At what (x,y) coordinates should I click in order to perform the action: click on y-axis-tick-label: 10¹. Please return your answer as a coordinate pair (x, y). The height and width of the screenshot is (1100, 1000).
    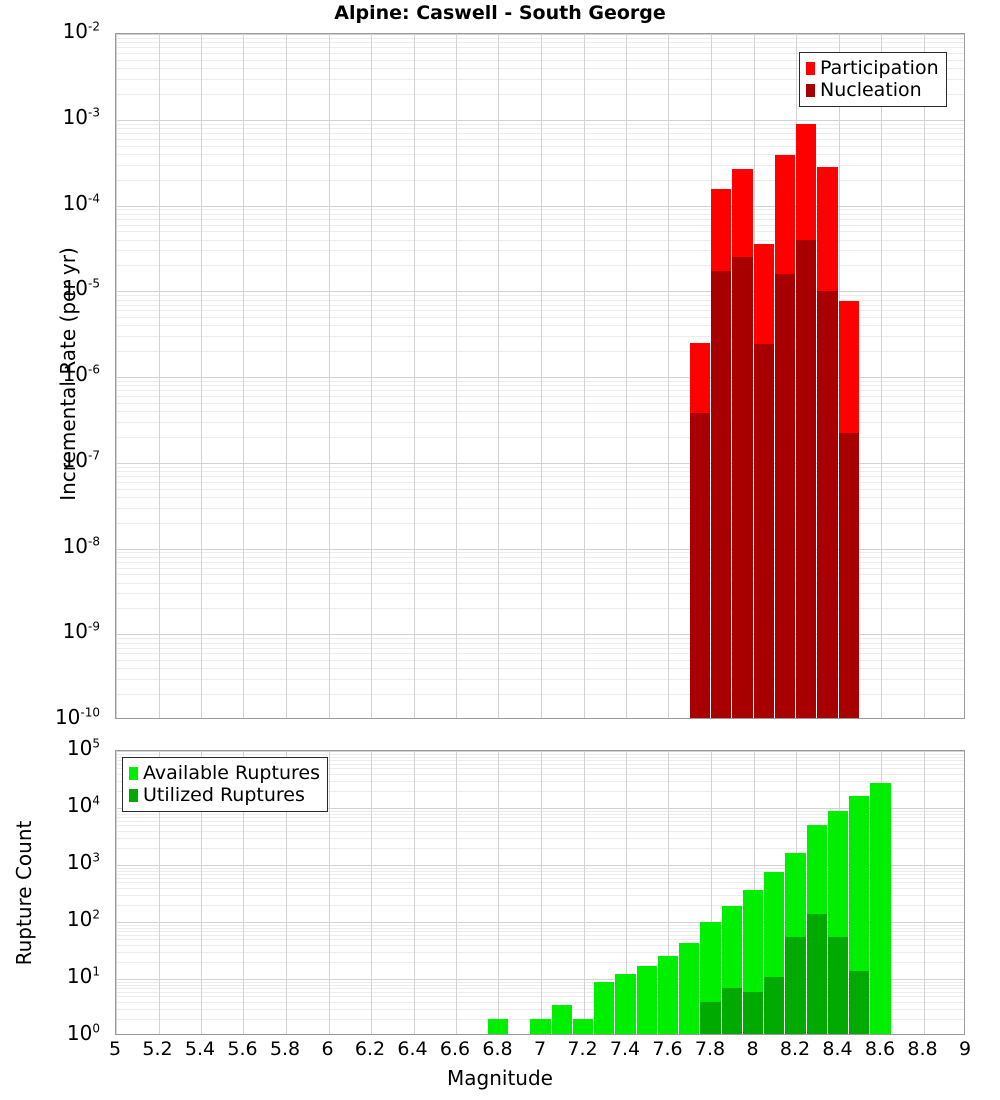
    Looking at the image, I should click on (83, 976).